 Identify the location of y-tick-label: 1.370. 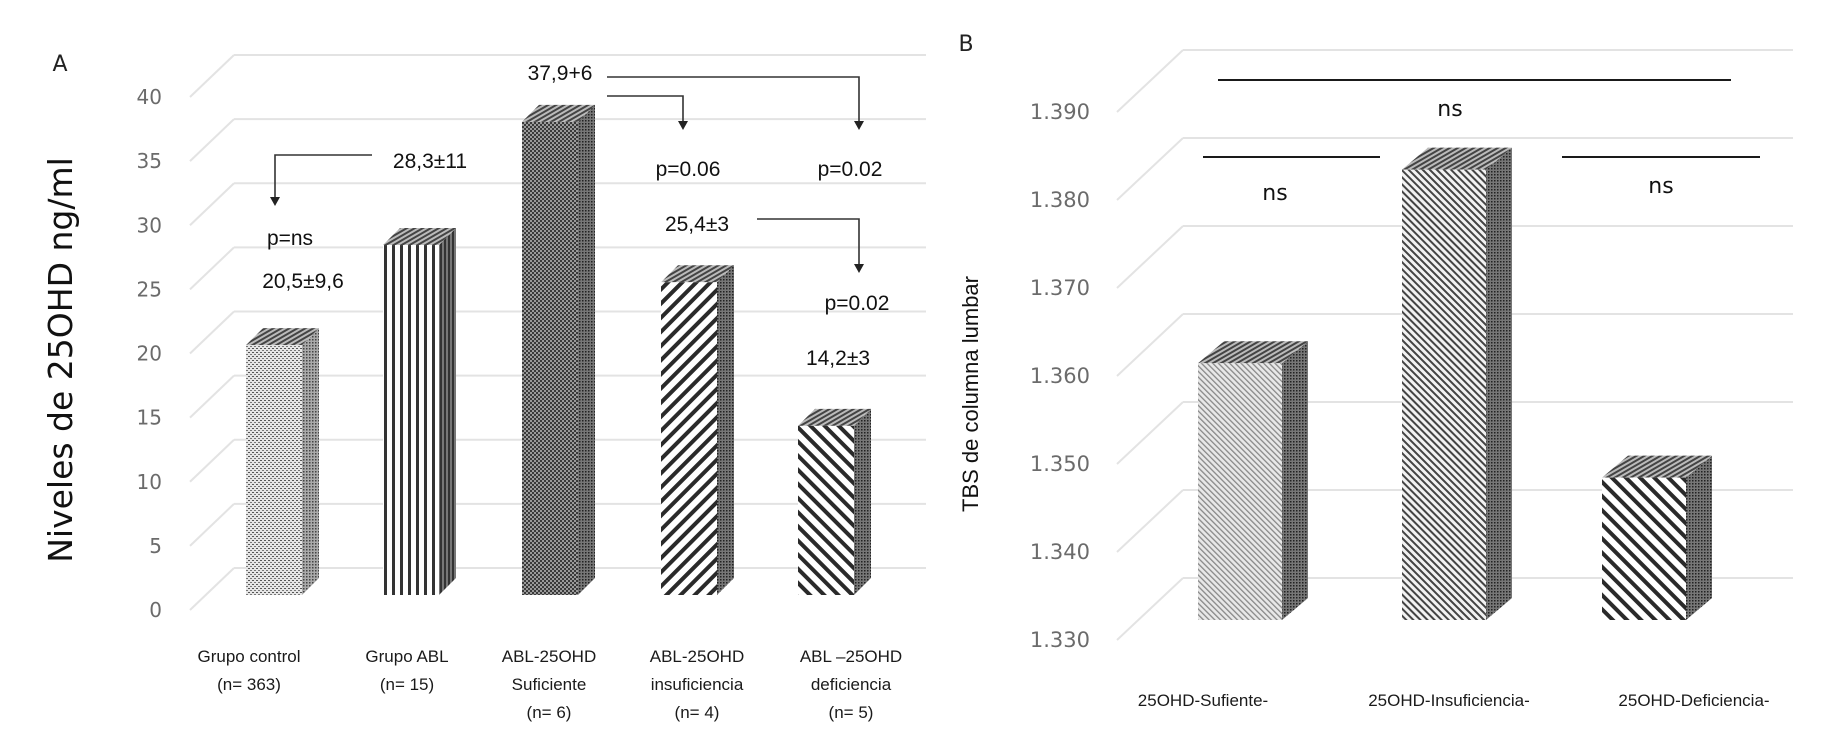
(1060, 288).